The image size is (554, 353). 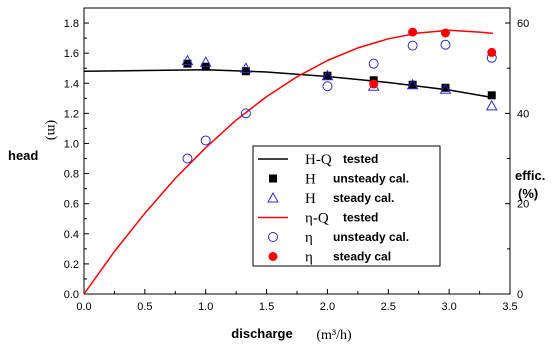 I want to click on y-axis-title: head, so click(x=23, y=155).